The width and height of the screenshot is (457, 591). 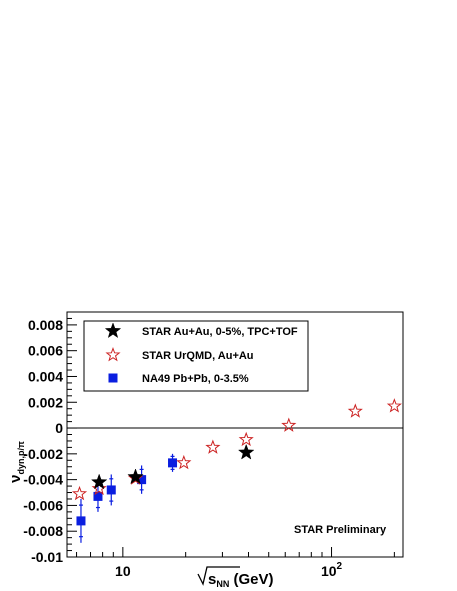 I want to click on y-tick-label: 0.006, so click(x=45, y=351).